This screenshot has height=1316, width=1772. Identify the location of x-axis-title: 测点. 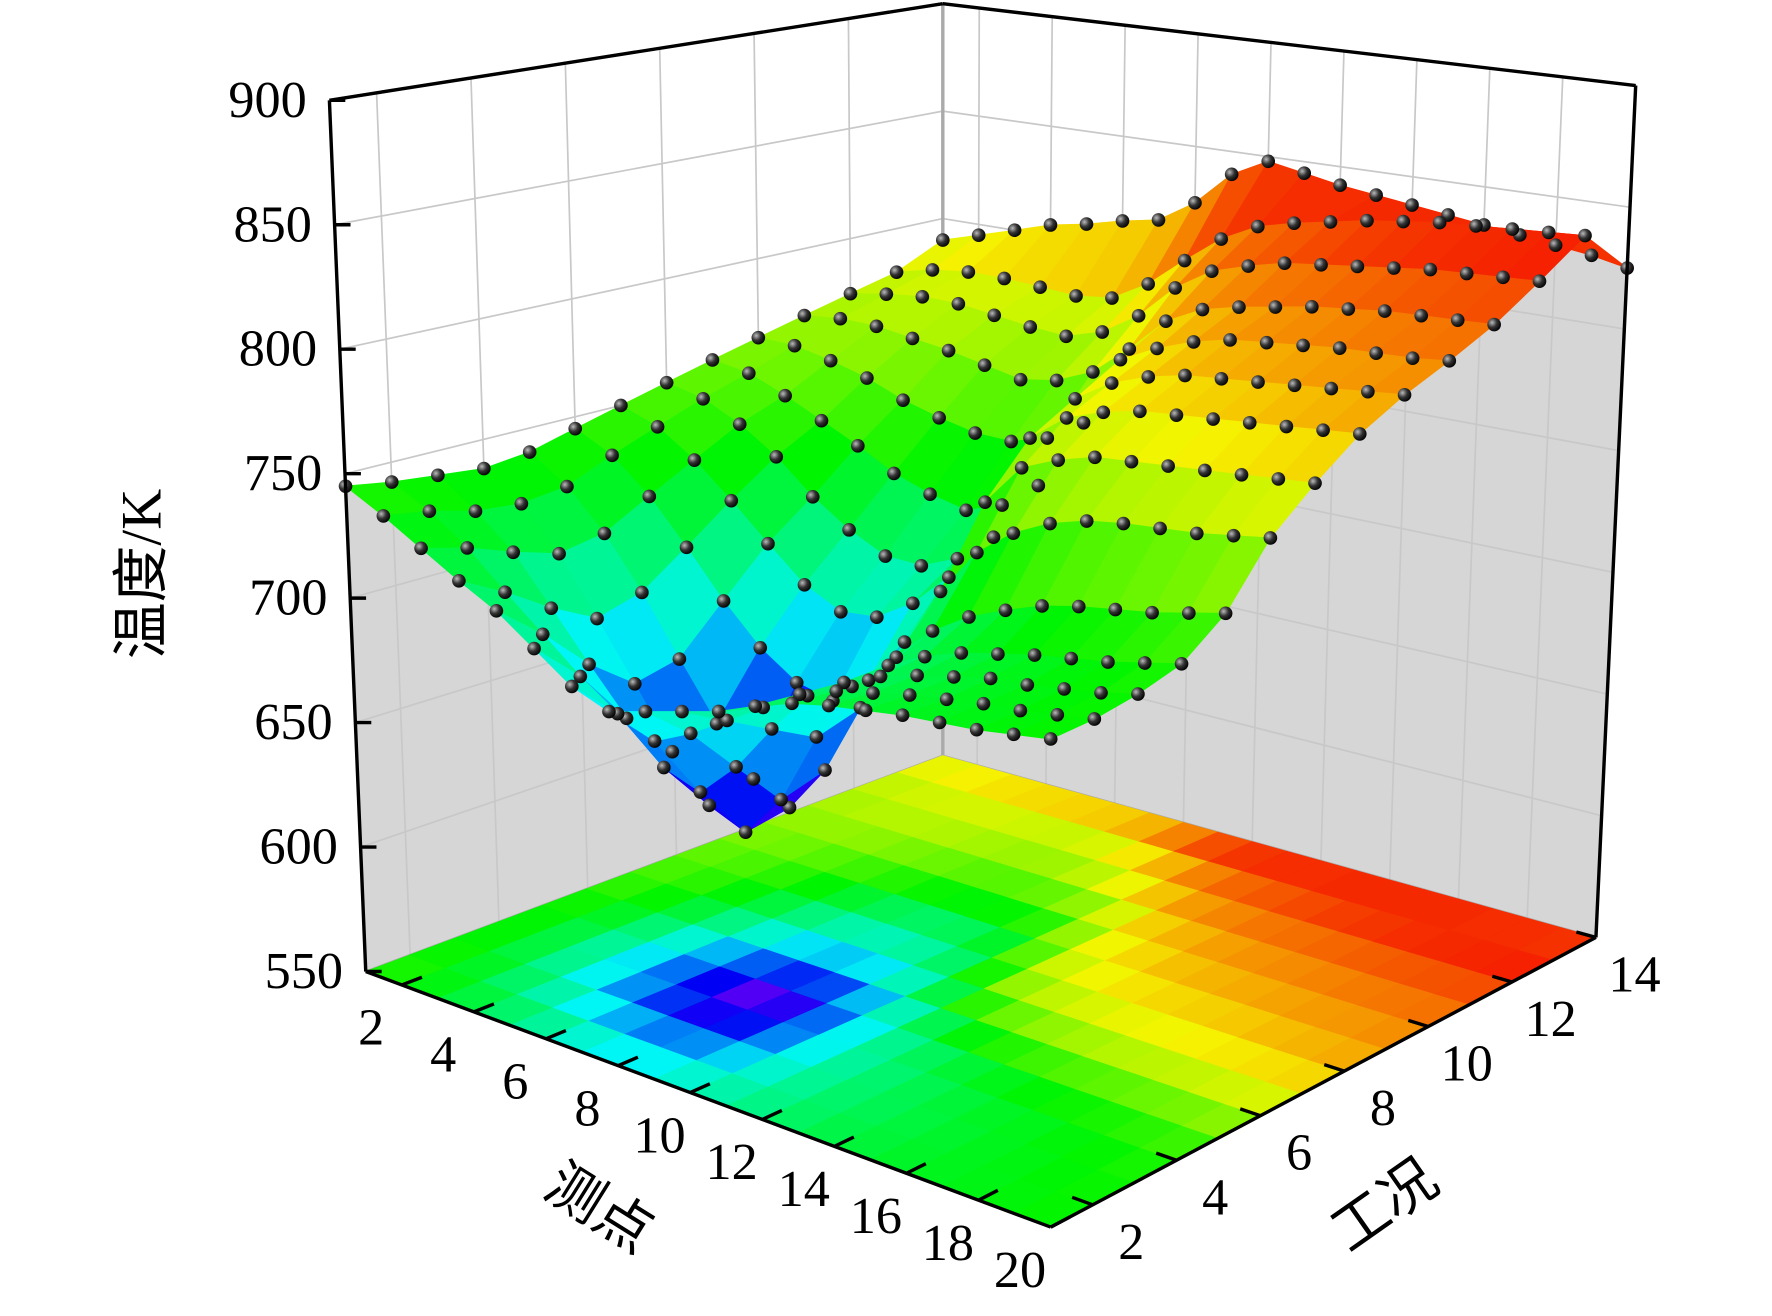
(599, 1209).